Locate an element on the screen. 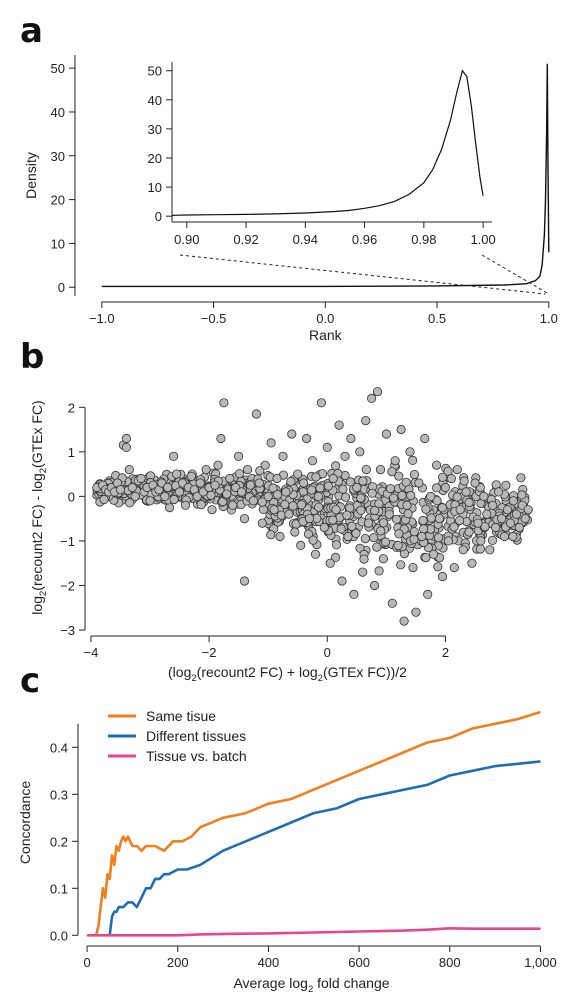 This screenshot has height=1000, width=576. x-axis-label: Average log2 fold change is located at coordinates (311, 985).